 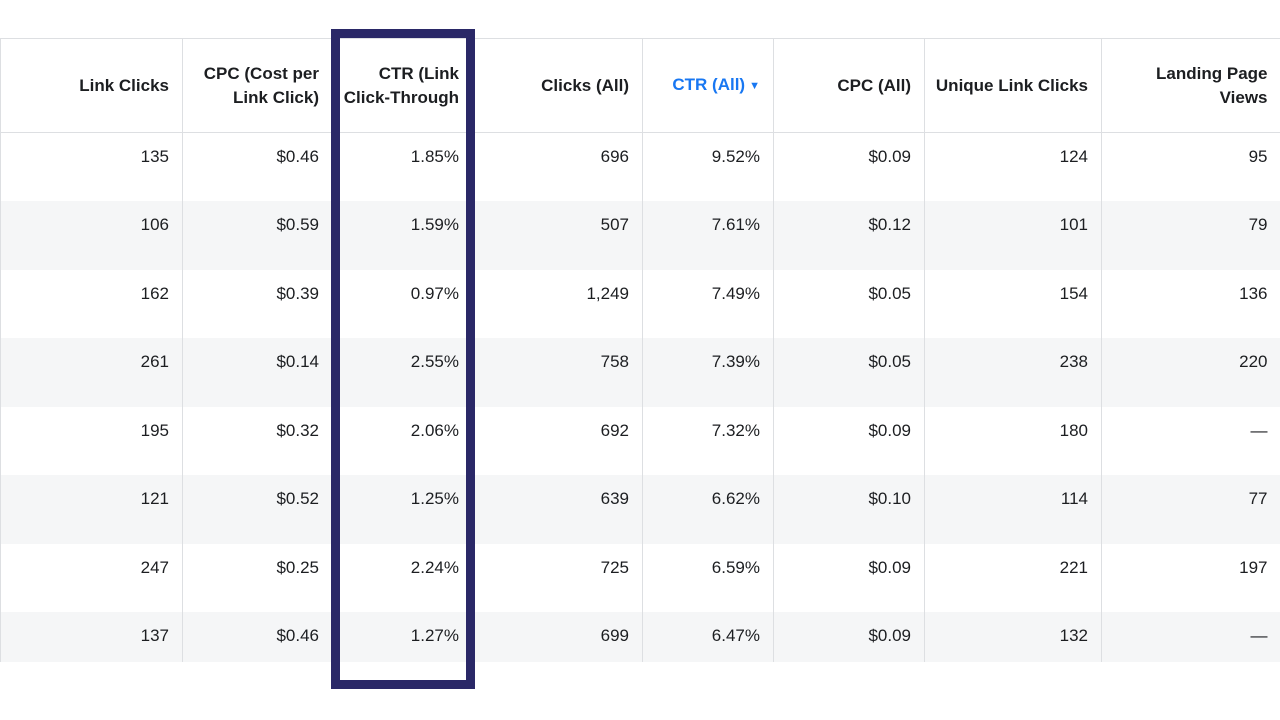 What do you see at coordinates (257, 303) in the screenshot?
I see `cell-cpc-link: $0.39` at bounding box center [257, 303].